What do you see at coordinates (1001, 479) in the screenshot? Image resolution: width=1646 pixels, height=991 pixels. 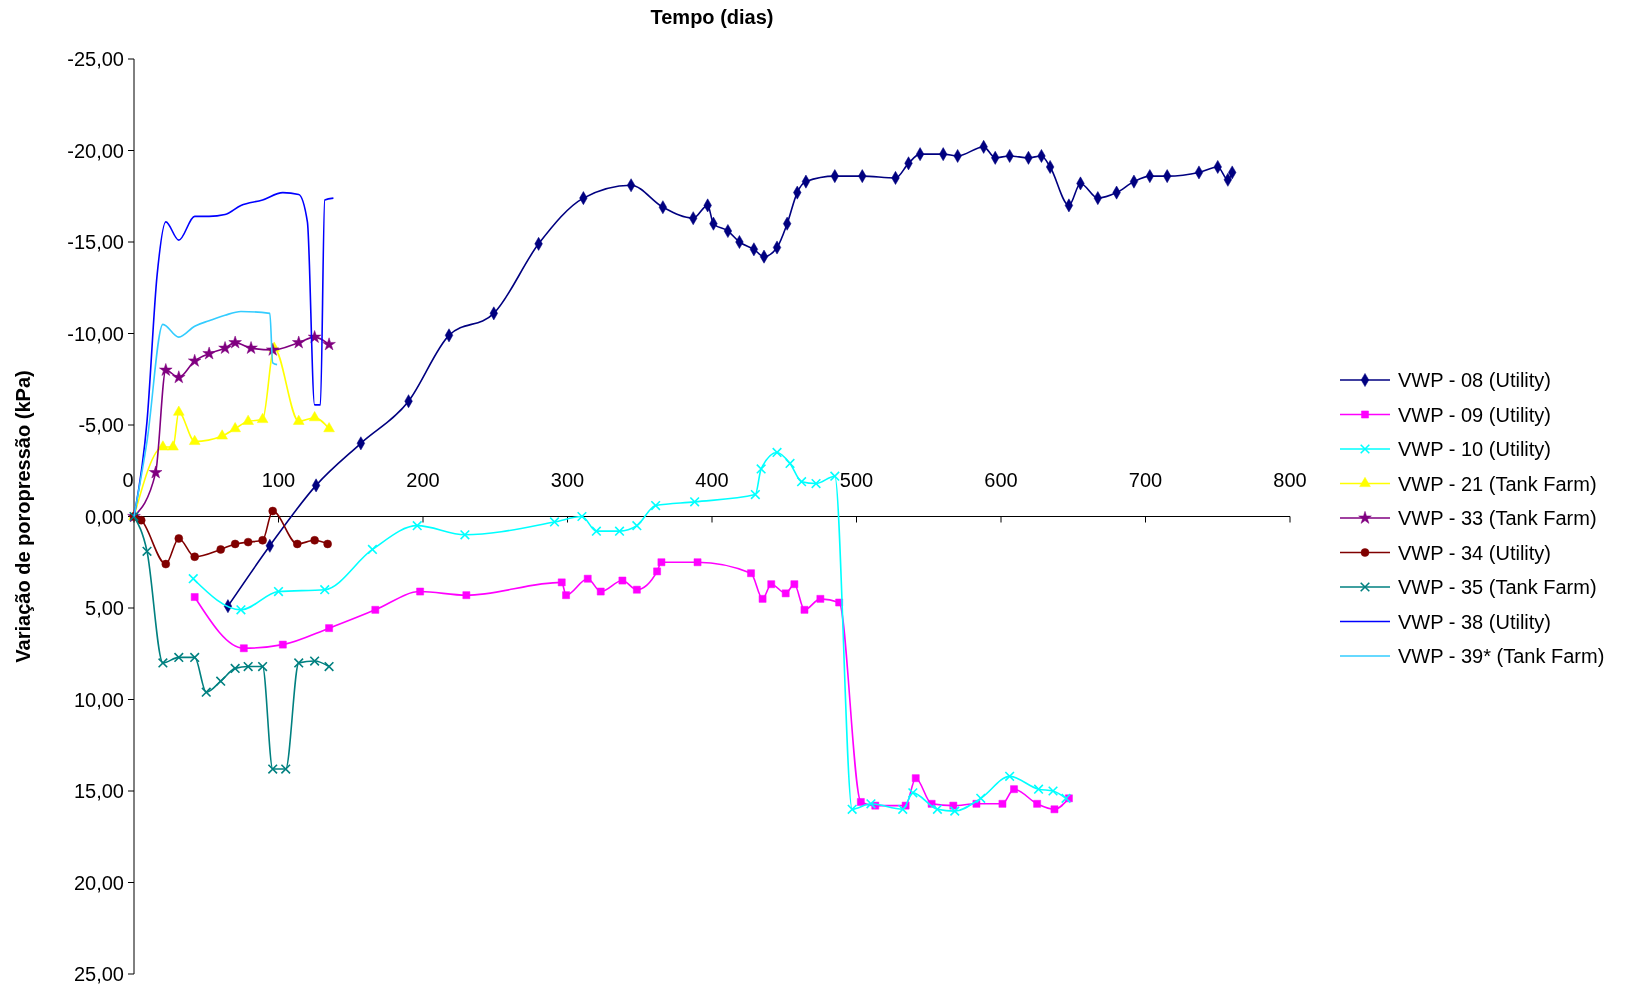 I see `x-tick-label: 600` at bounding box center [1001, 479].